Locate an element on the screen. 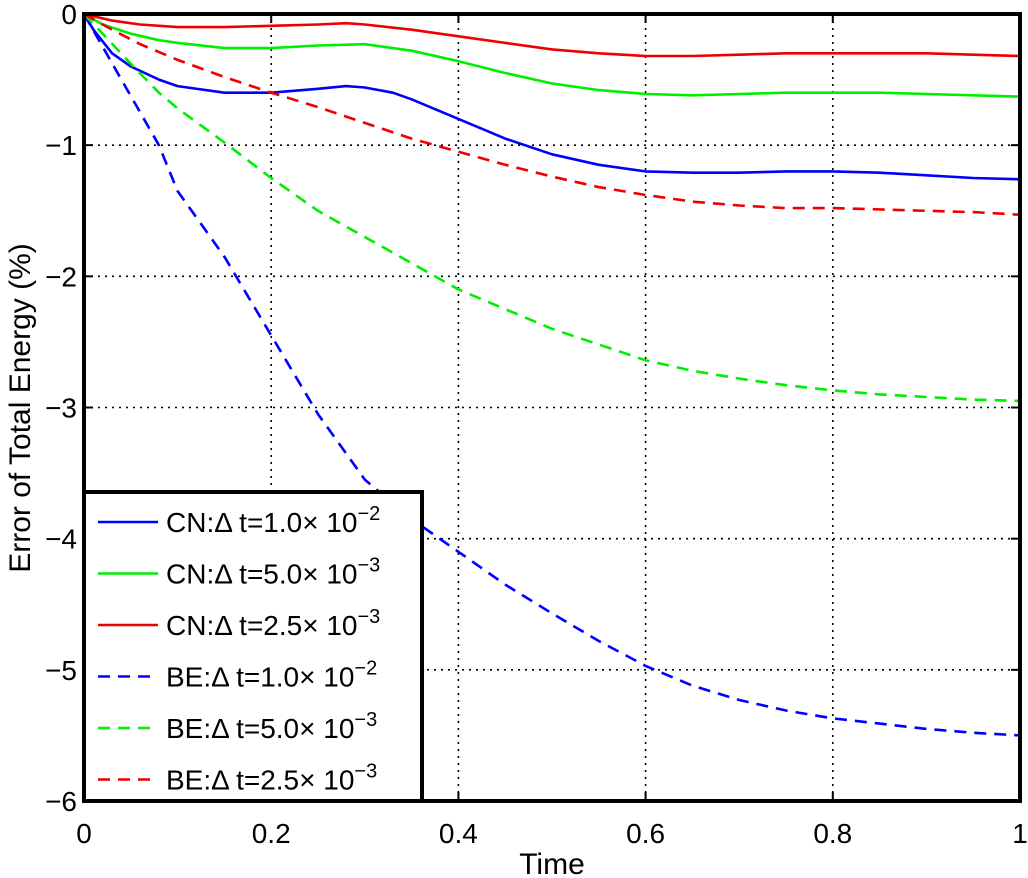 The image size is (1028, 878). y-axis-label: Error of Total Energy (%) is located at coordinates (20, 408).